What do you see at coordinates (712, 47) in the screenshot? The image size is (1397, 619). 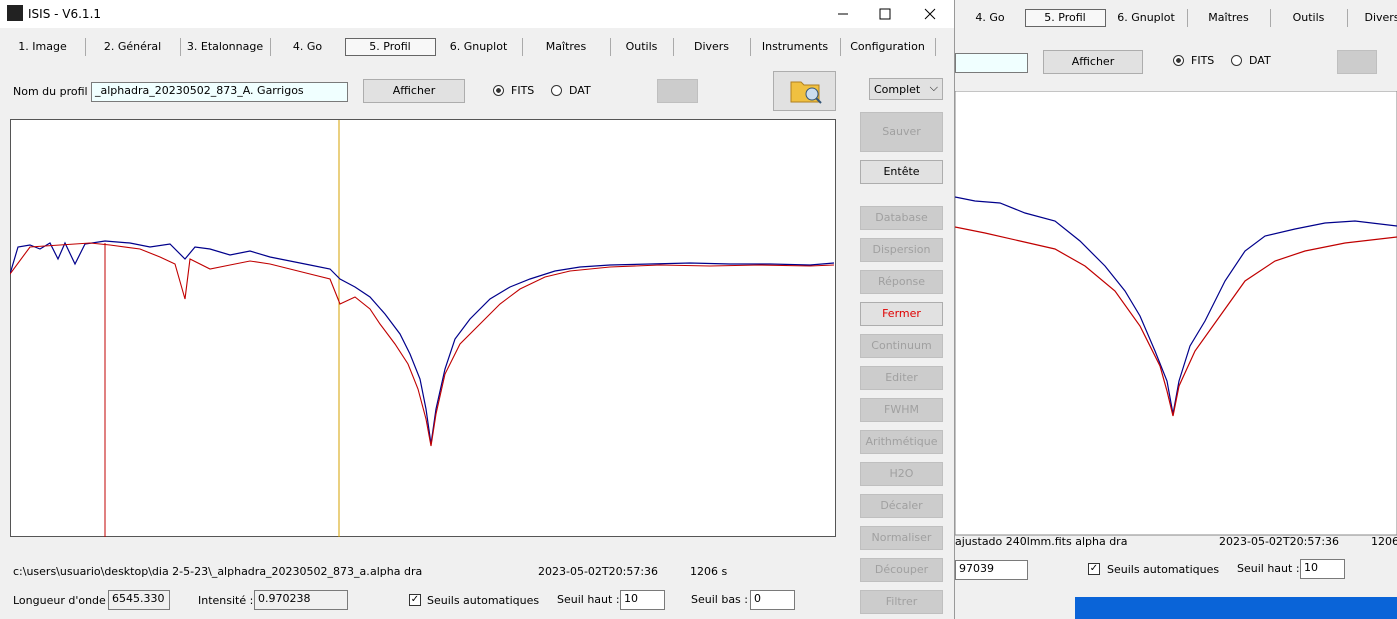 I see `tab: Divers` at bounding box center [712, 47].